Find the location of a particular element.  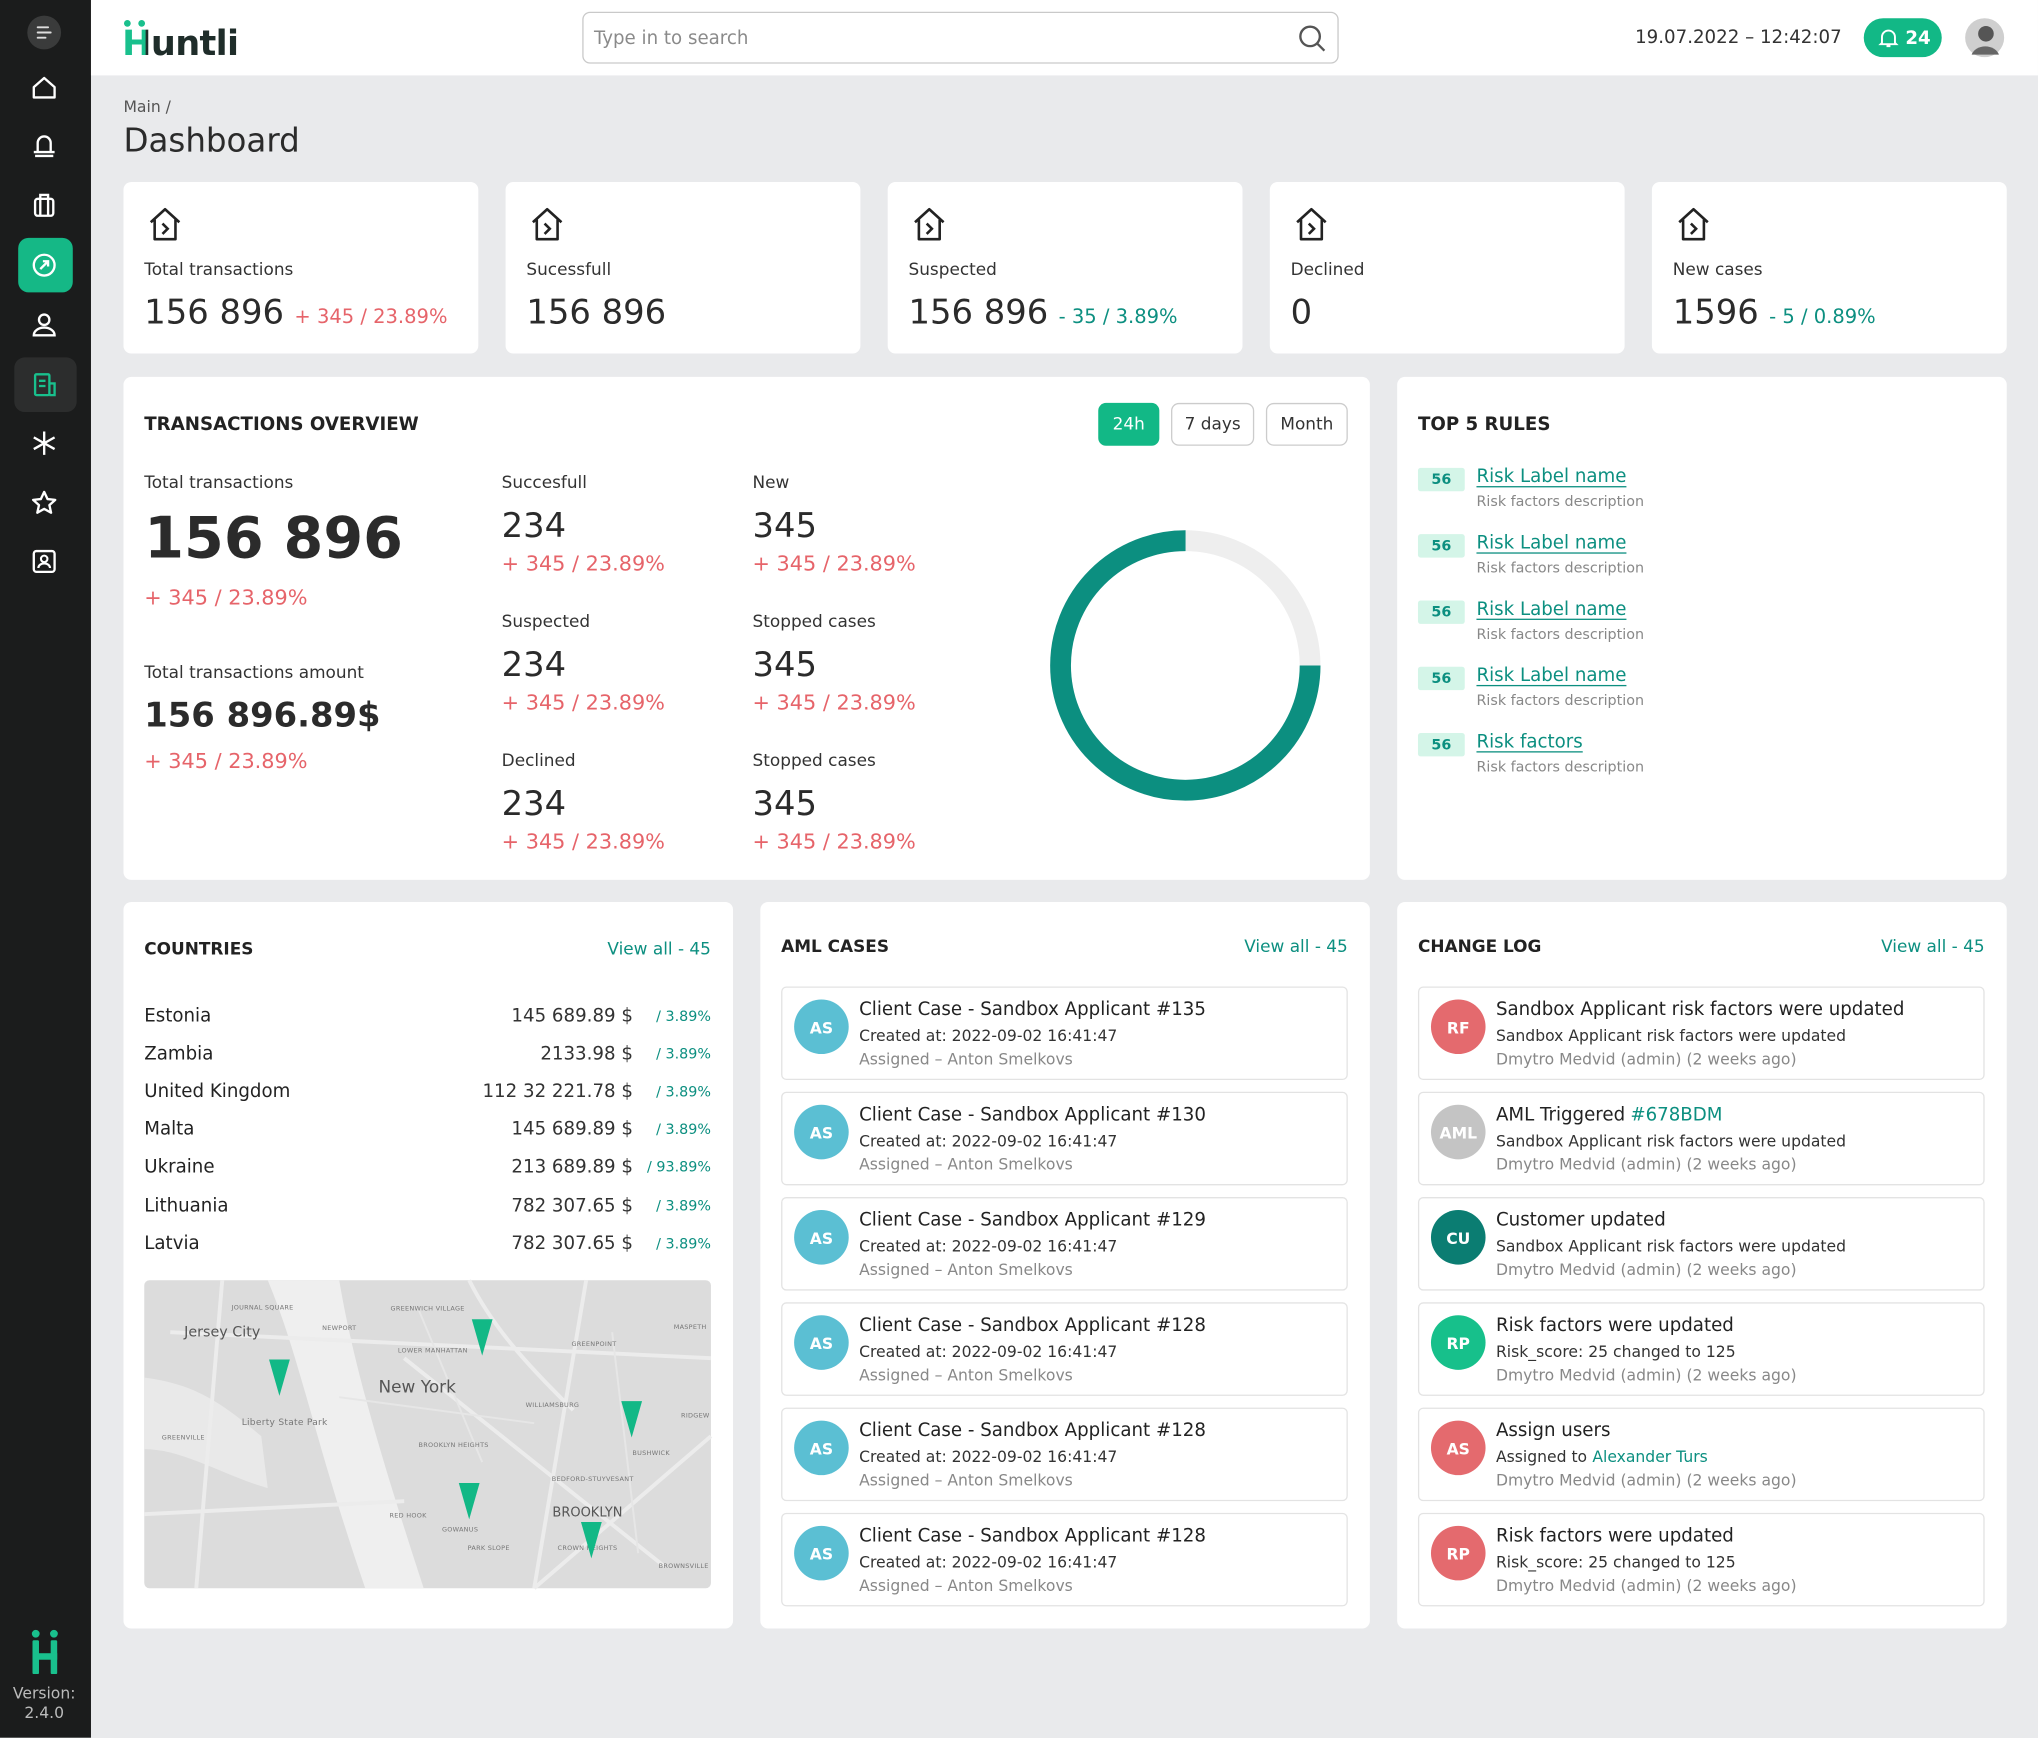

search-box is located at coordinates (960, 37).